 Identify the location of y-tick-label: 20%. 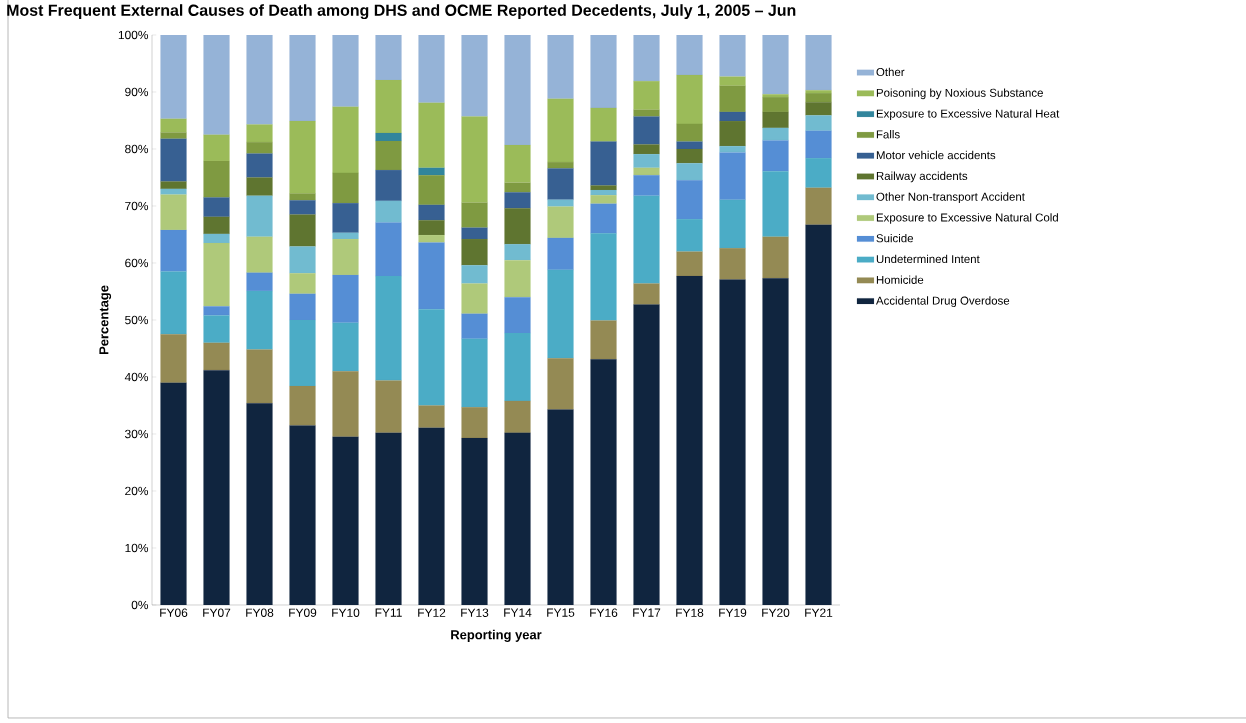
(137, 491).